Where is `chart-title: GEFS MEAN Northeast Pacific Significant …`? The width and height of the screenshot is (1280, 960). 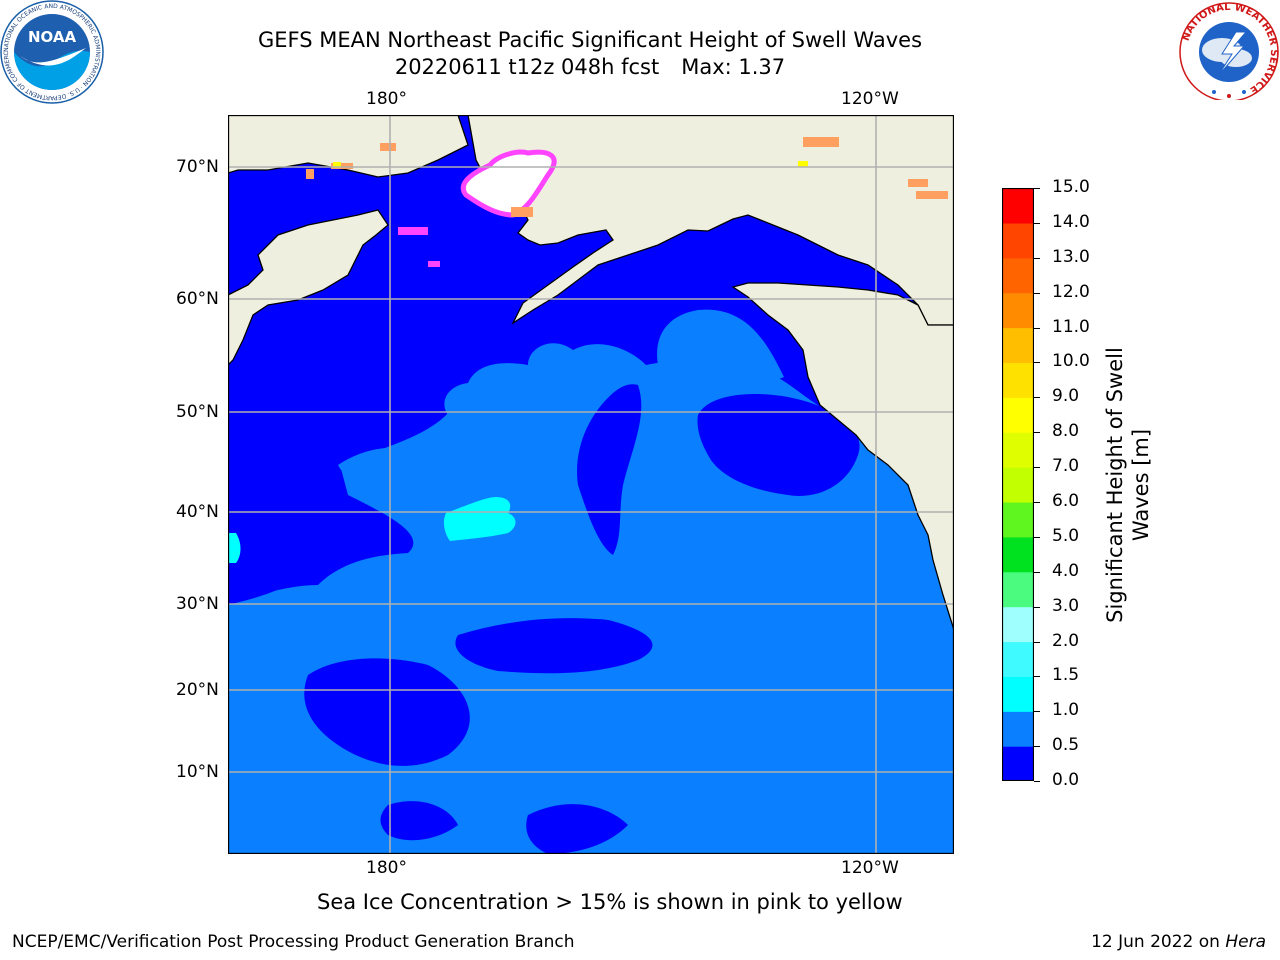
chart-title: GEFS MEAN Northeast Pacific Significant … is located at coordinates (590, 40).